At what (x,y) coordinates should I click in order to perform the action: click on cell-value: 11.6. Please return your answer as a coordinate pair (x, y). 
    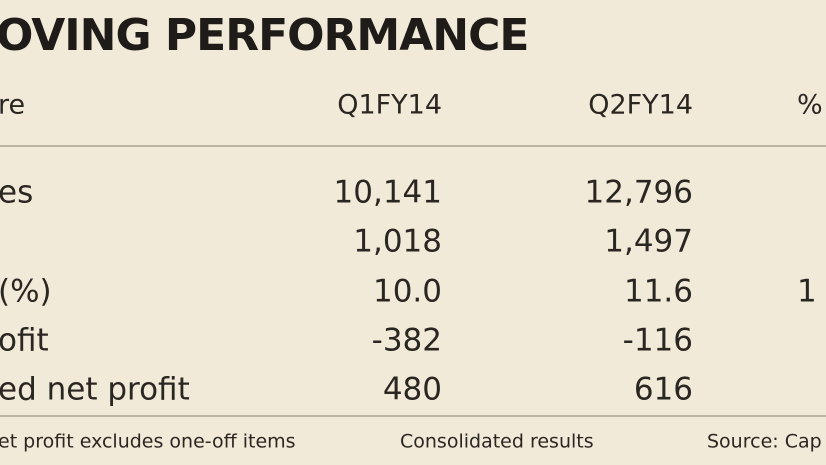
    Looking at the image, I should click on (658, 292).